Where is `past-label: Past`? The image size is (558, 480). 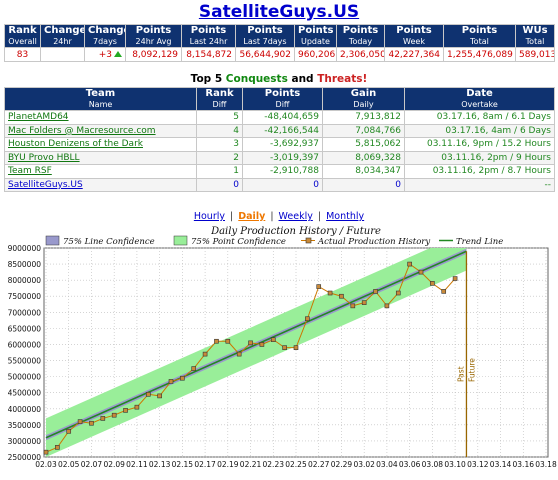 past-label: Past is located at coordinates (460, 374).